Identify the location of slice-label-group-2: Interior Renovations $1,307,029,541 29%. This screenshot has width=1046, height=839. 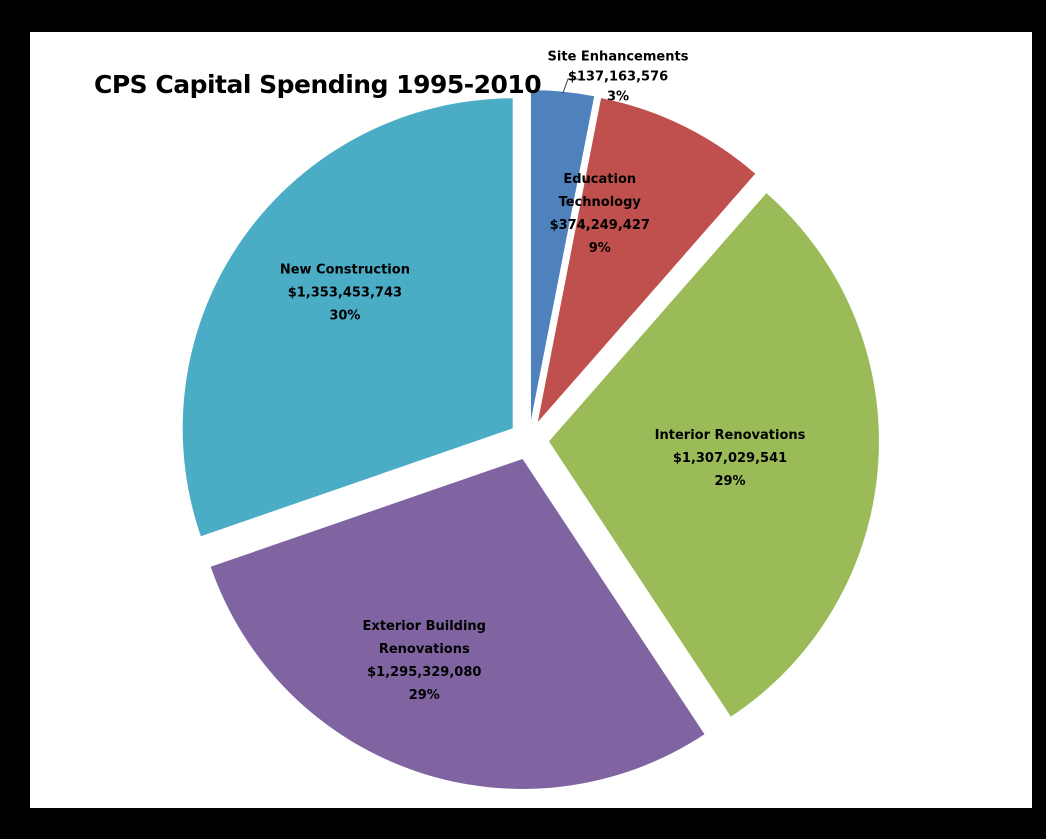
(730, 458).